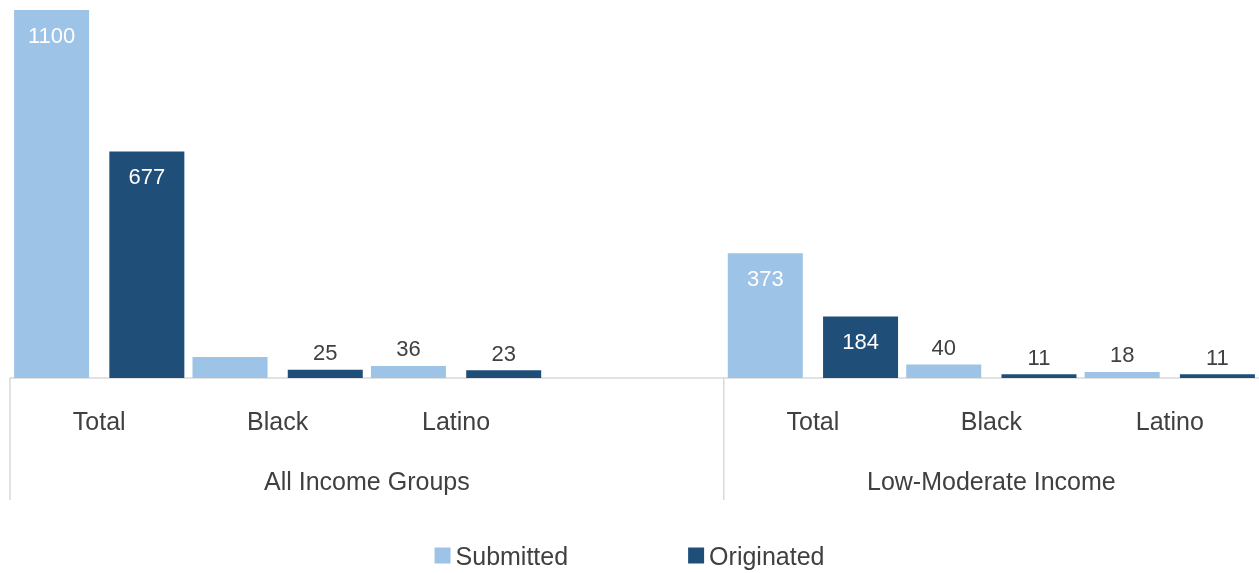  I want to click on data-label: 23, so click(503, 353).